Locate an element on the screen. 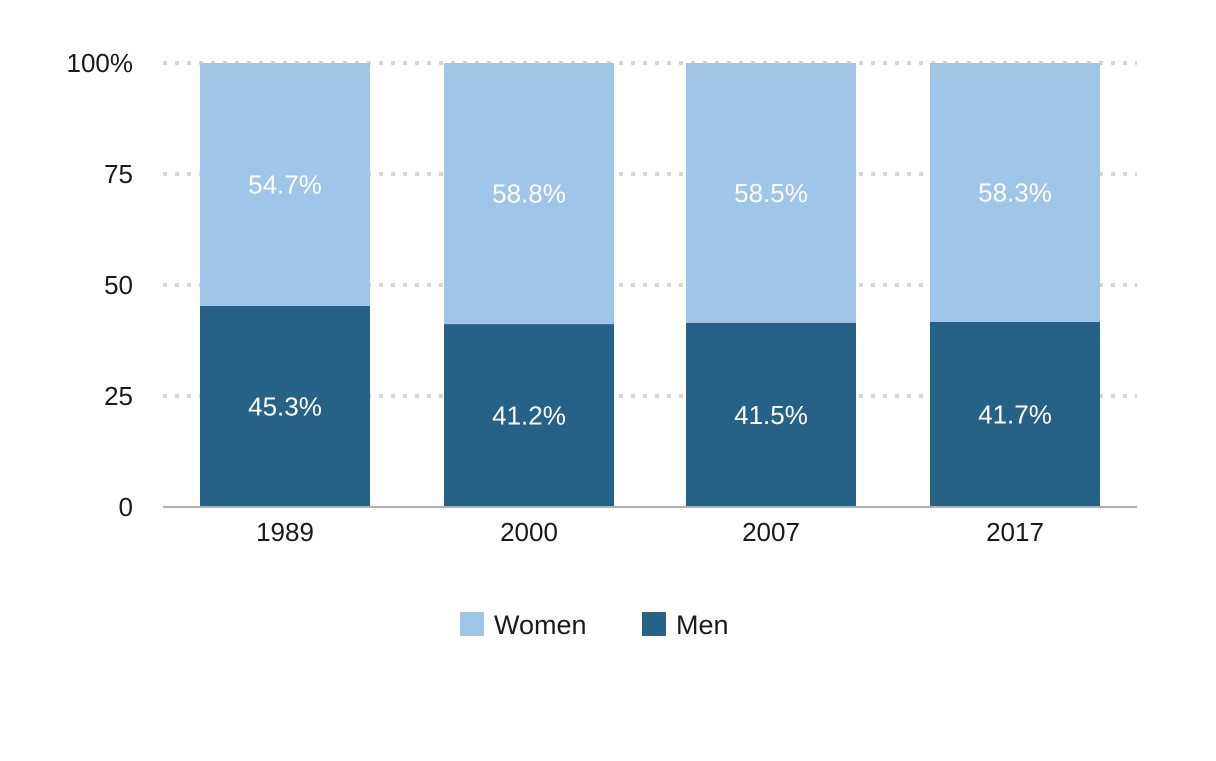 The height and width of the screenshot is (761, 1216). legend: Women Men is located at coordinates (594, 625).